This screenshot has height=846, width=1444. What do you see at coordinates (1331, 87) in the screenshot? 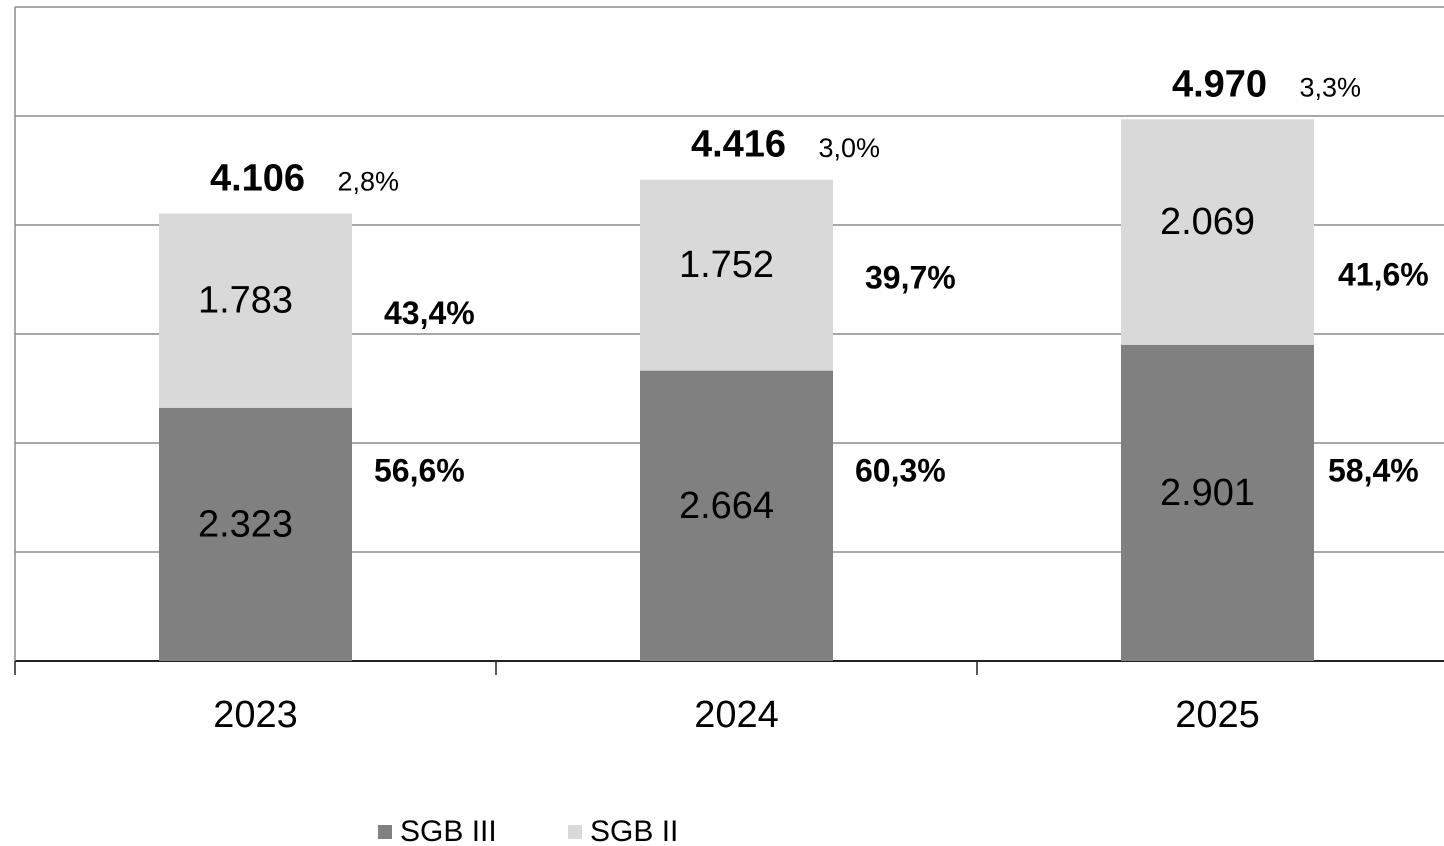
I see `growth-label: 3,3%` at bounding box center [1331, 87].